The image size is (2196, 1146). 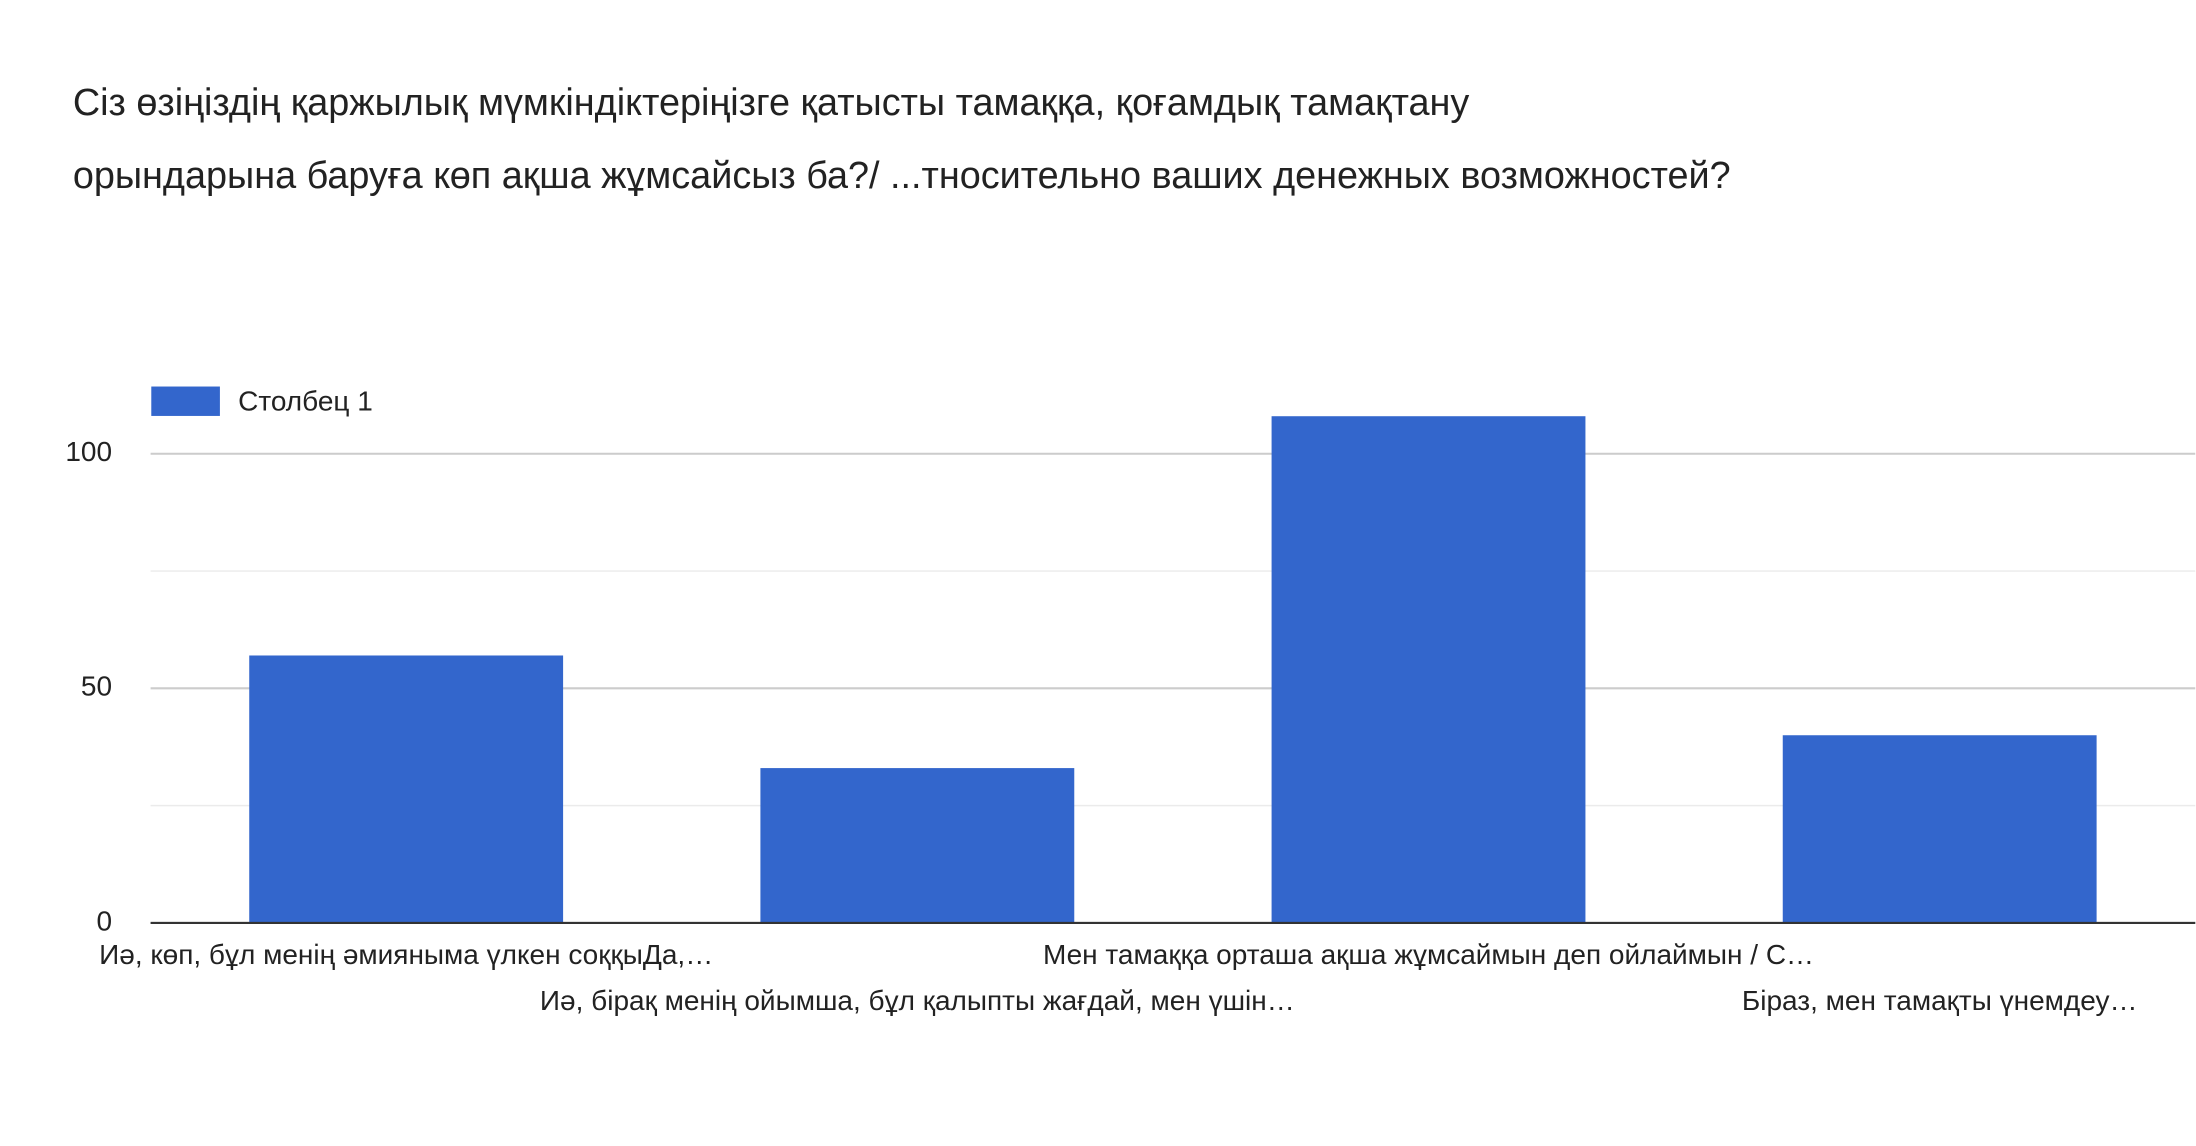 What do you see at coordinates (185, 401) in the screenshot?
I see `legend-swatch` at bounding box center [185, 401].